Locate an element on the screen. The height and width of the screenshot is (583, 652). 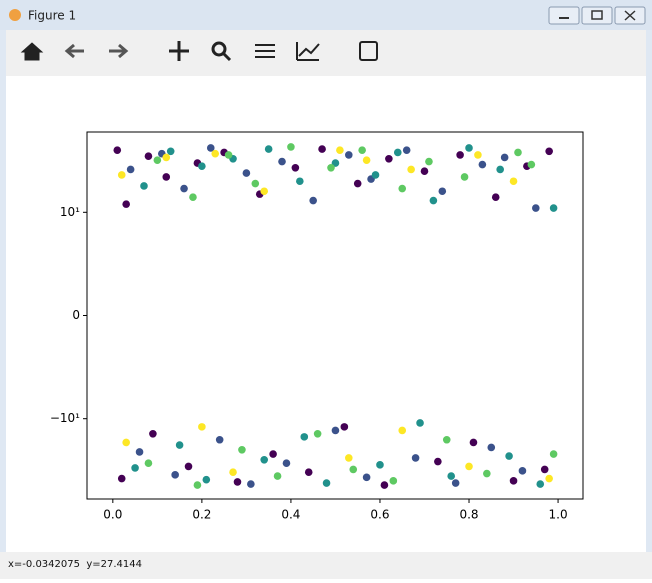
x-tick-label: 0.8 is located at coordinates (468, 515).